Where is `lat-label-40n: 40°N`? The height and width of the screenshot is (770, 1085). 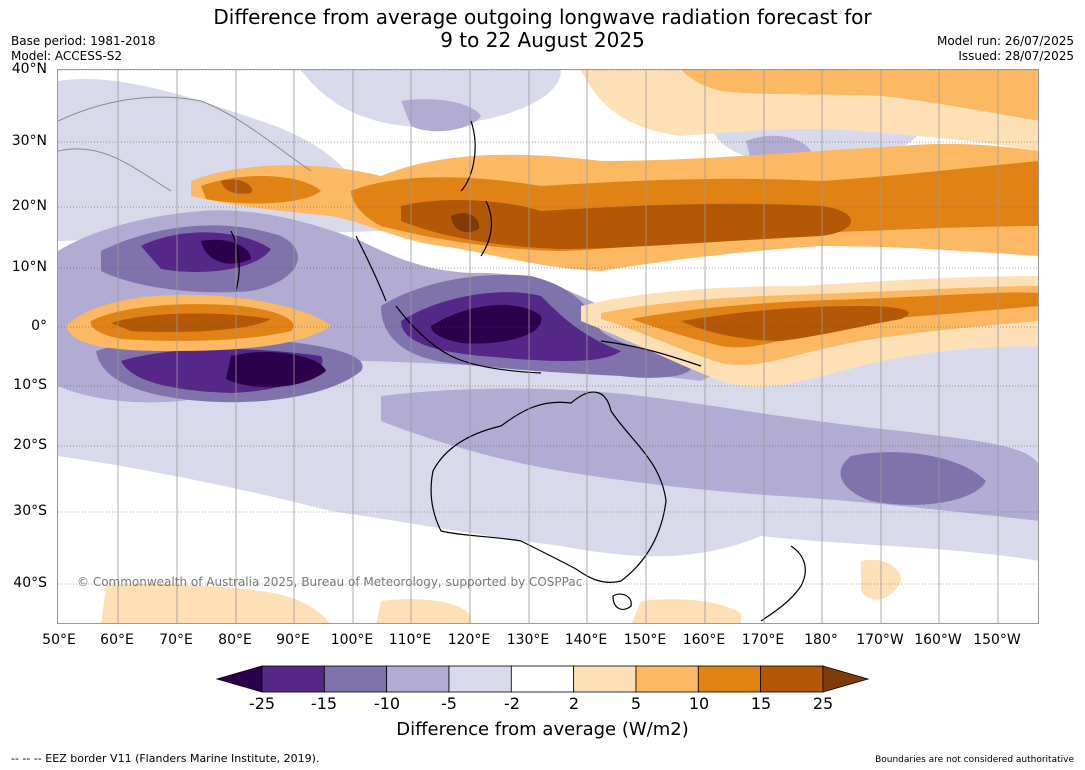
lat-label-40n: 40°N is located at coordinates (29, 69).